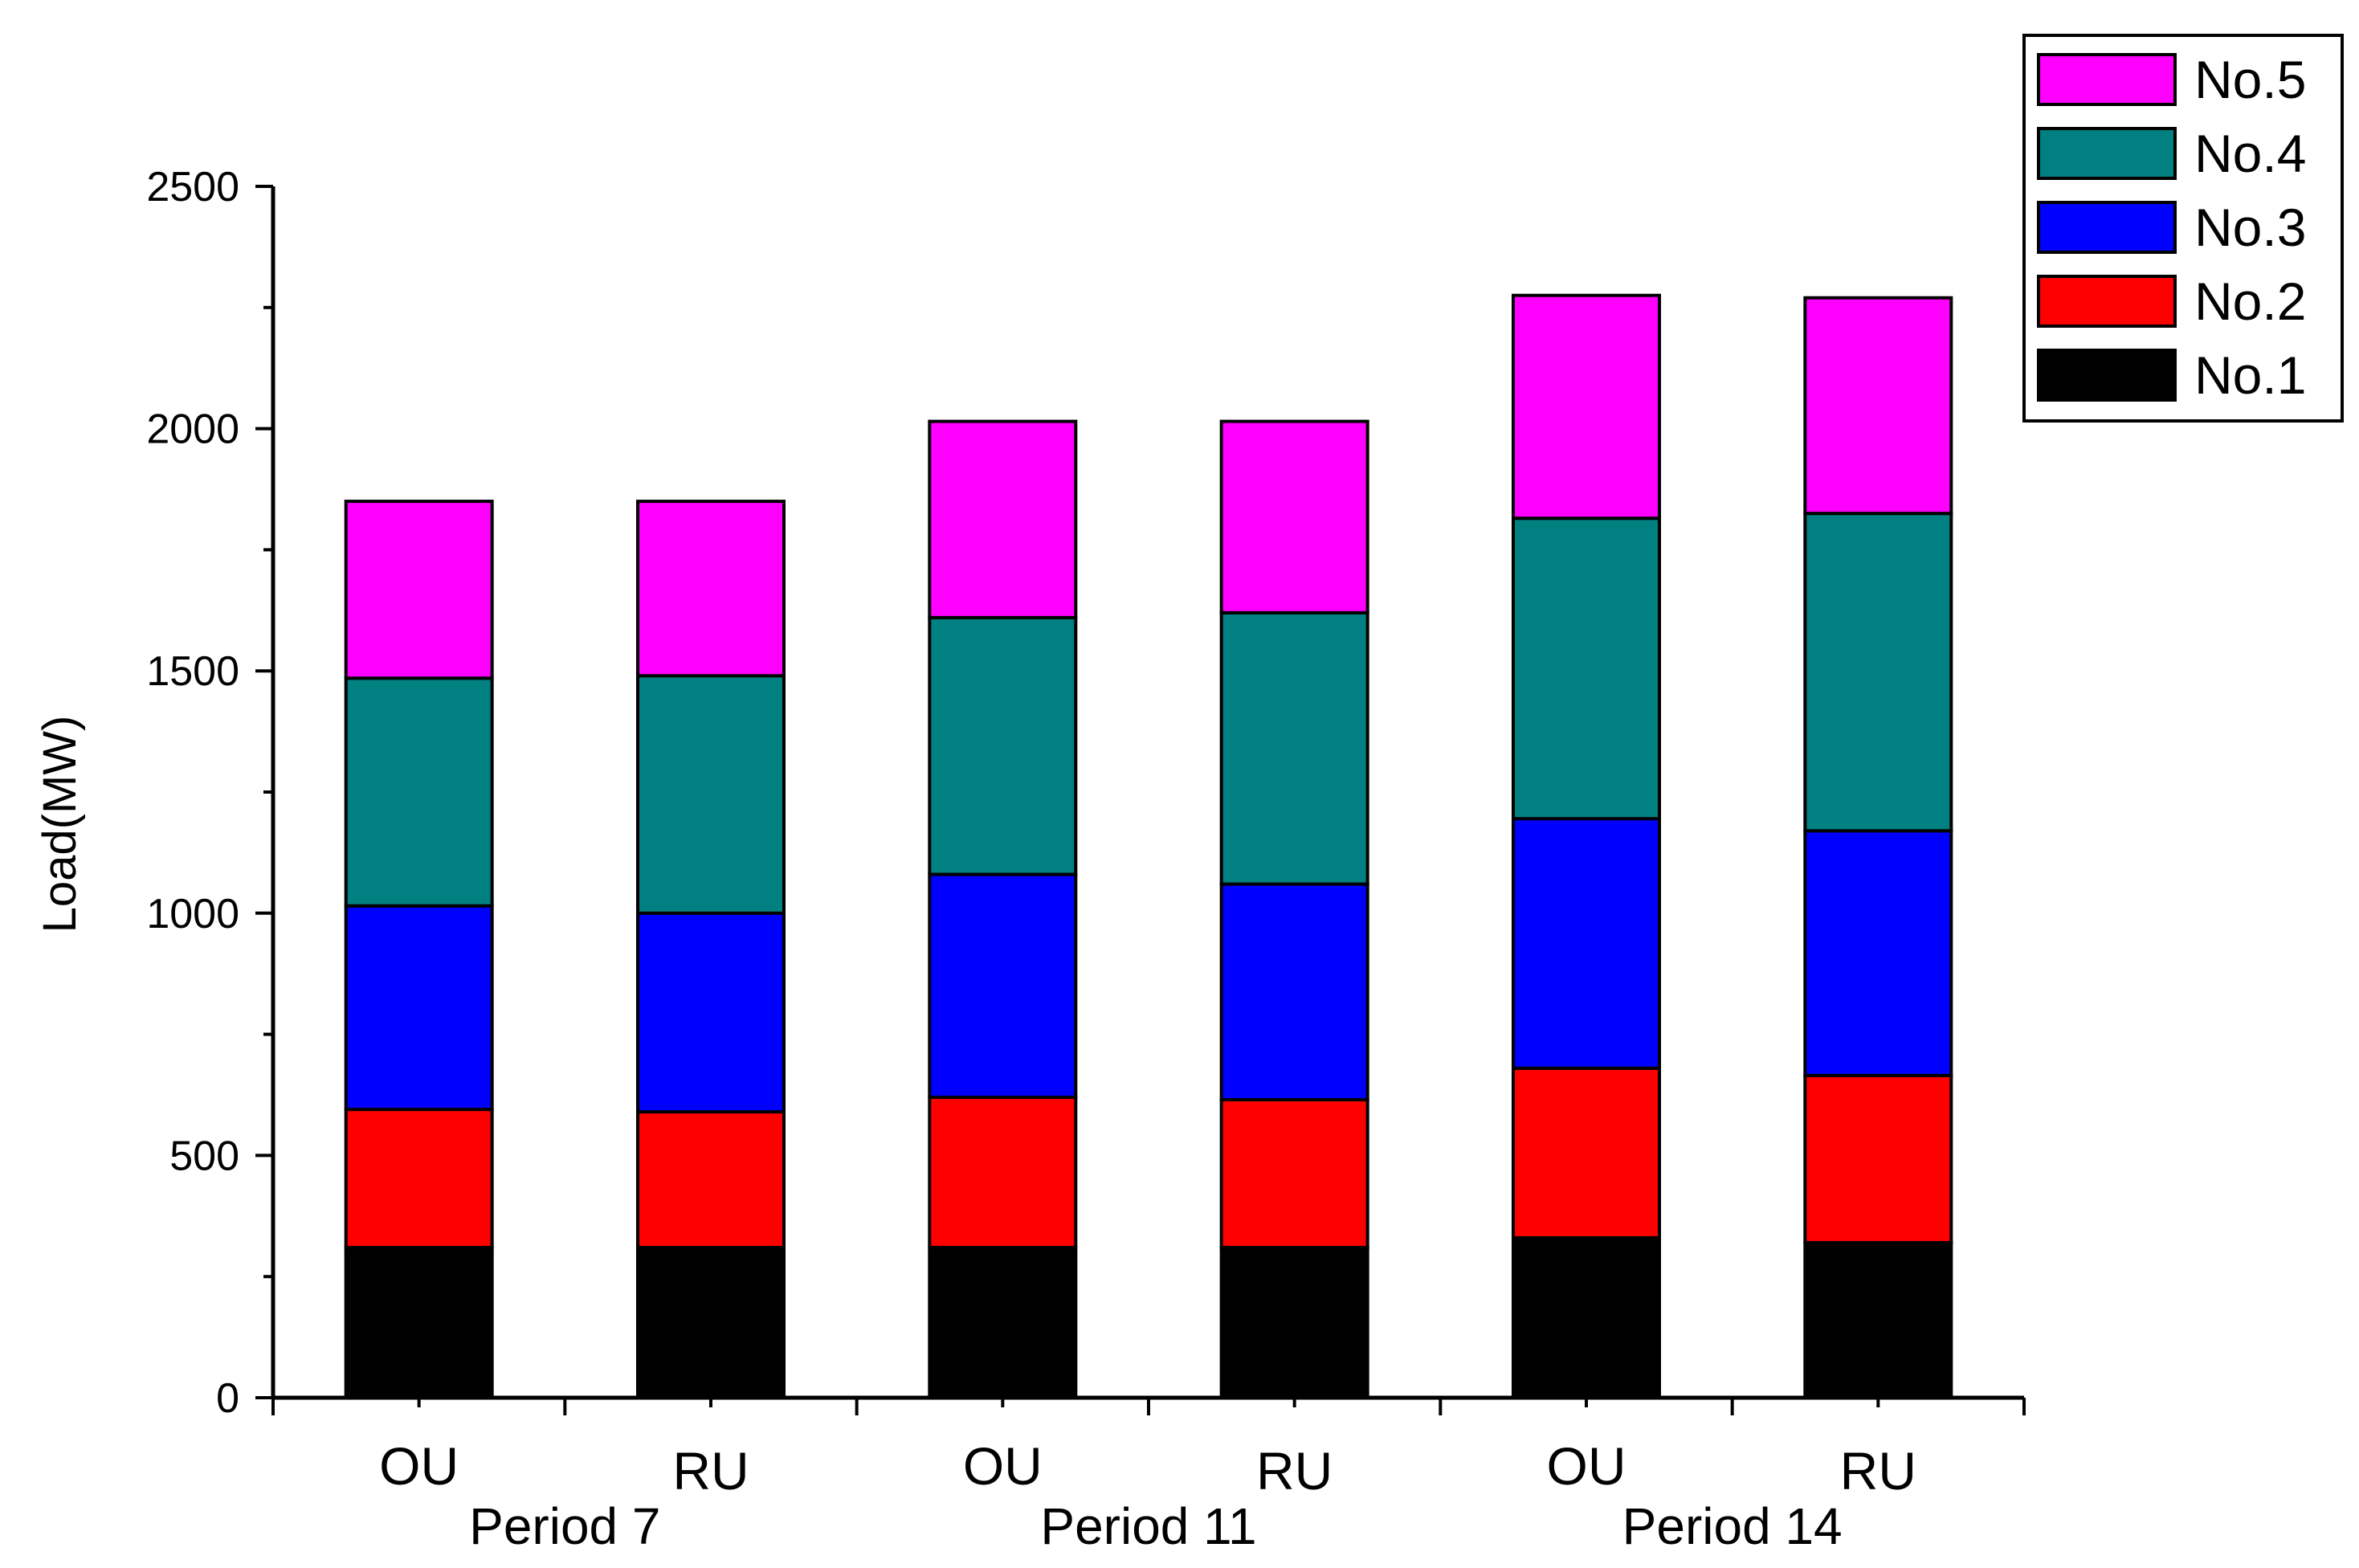 The height and width of the screenshot is (1568, 2359). What do you see at coordinates (227, 1398) in the screenshot?
I see `y-tick-label: 0` at bounding box center [227, 1398].